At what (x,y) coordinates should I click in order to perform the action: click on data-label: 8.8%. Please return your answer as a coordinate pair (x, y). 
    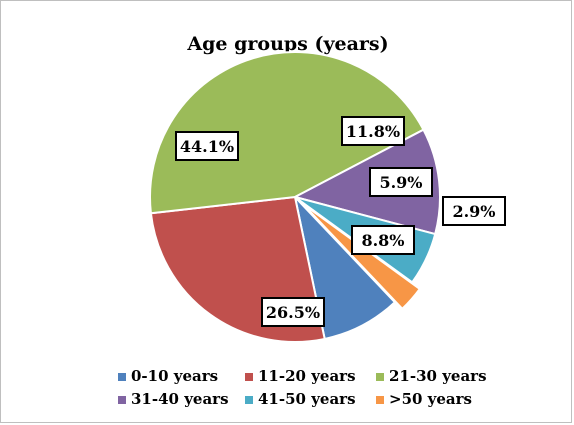
    Looking at the image, I should click on (383, 240).